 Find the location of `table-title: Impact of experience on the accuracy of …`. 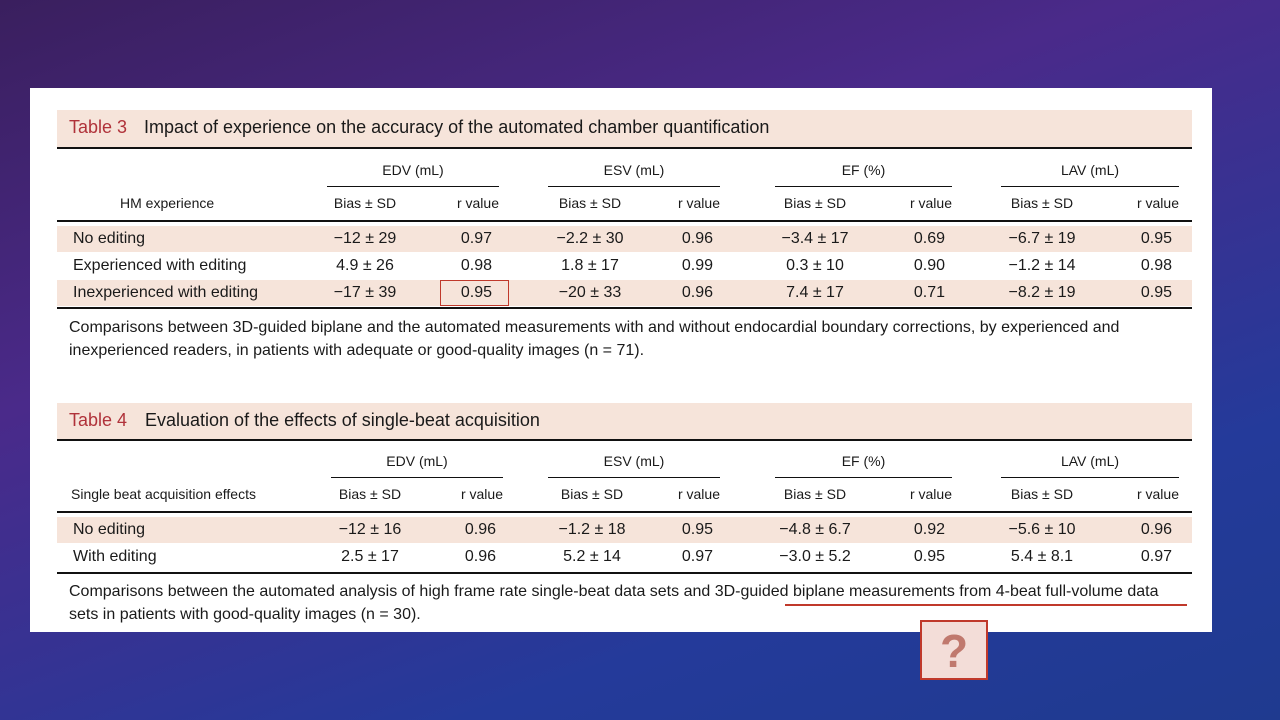

table-title: Impact of experience on the accuracy of … is located at coordinates (457, 127).